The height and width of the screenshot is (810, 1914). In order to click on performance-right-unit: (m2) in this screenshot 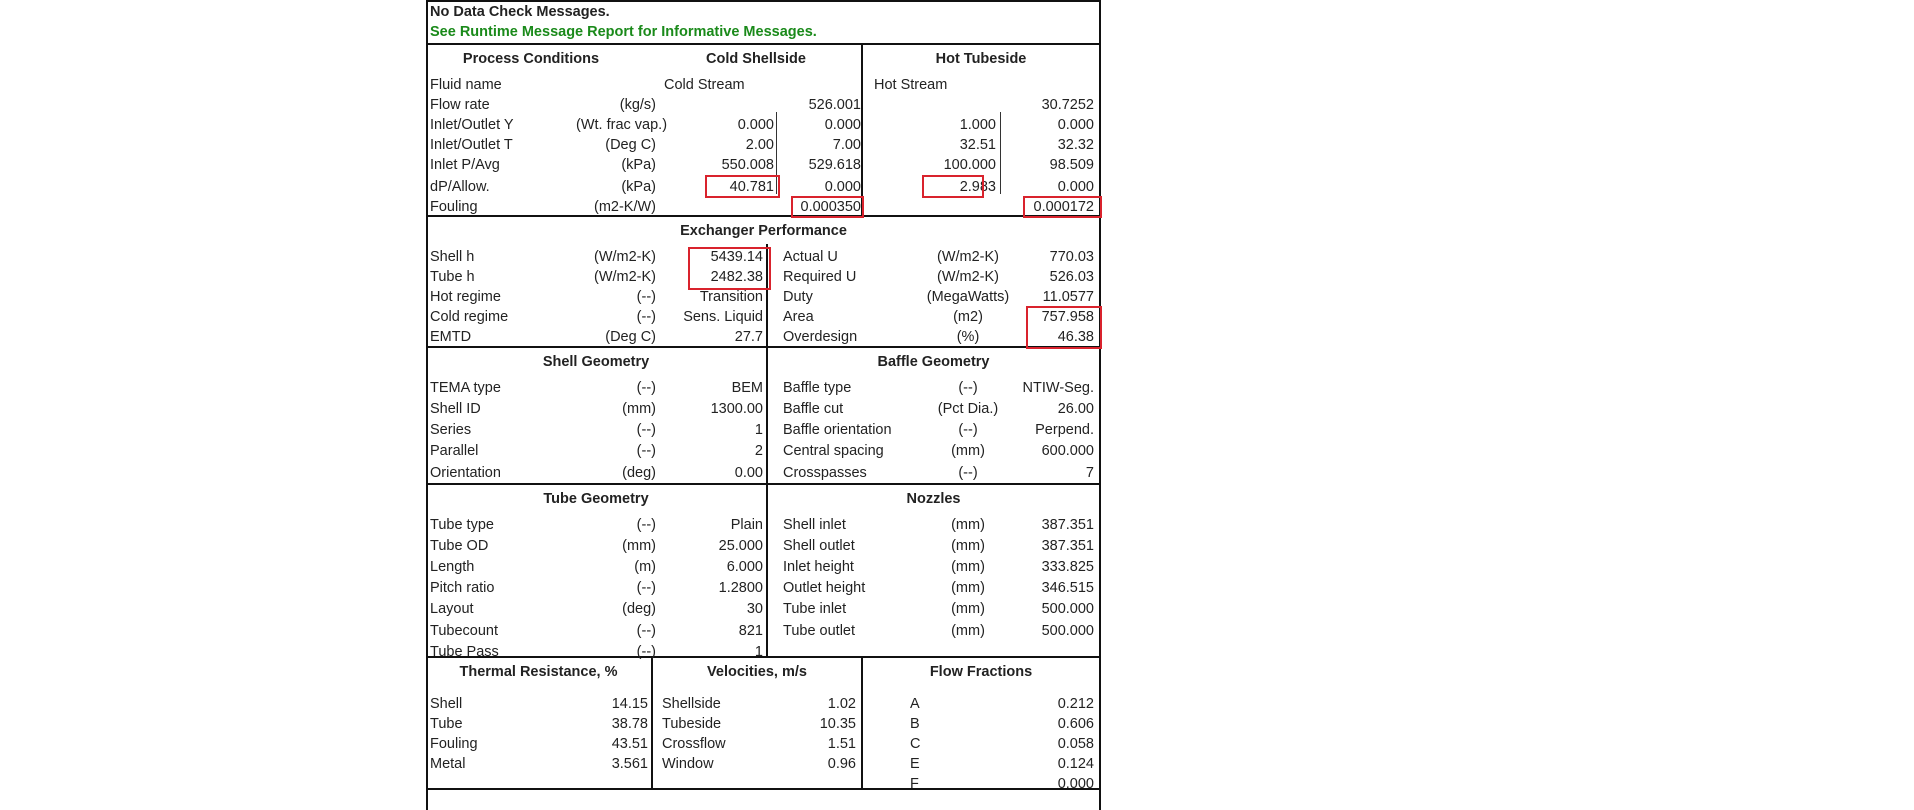, I will do `click(968, 317)`.